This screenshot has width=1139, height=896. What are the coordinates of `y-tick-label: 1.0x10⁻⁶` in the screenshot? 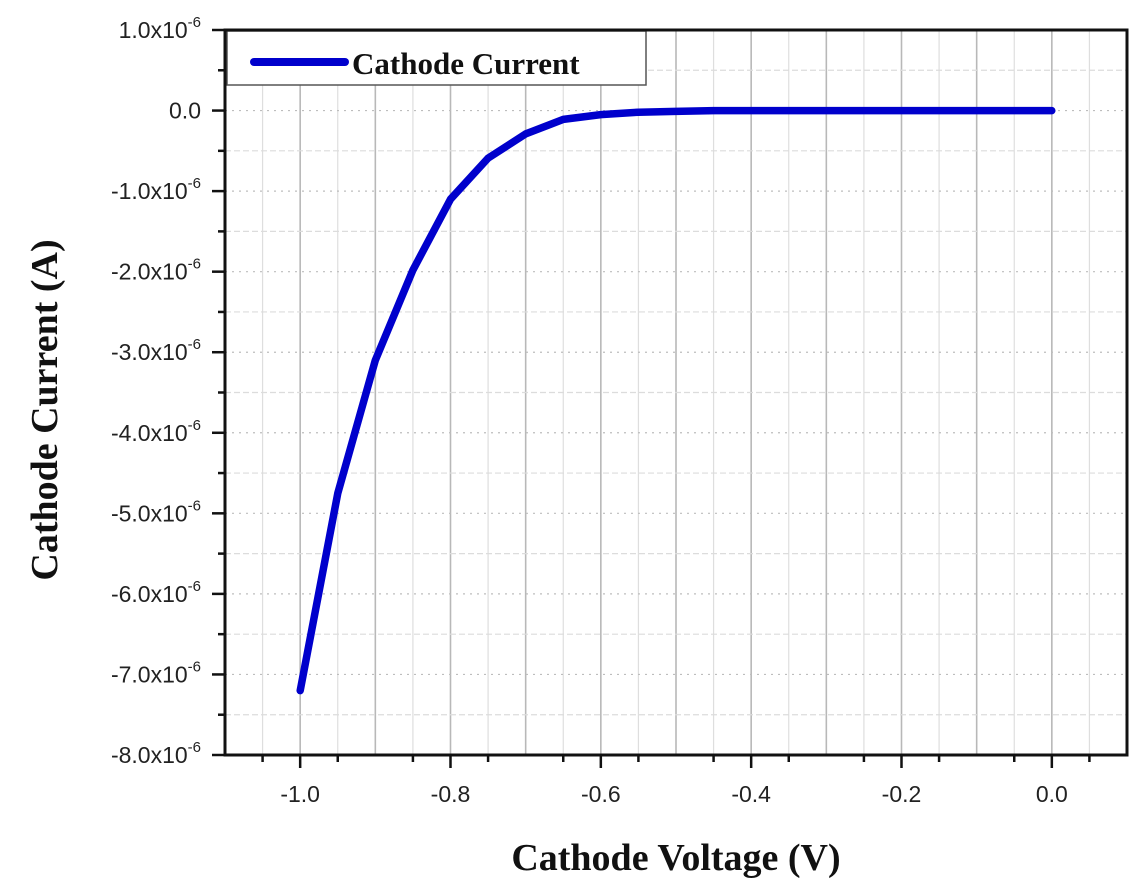 It's located at (160, 28).